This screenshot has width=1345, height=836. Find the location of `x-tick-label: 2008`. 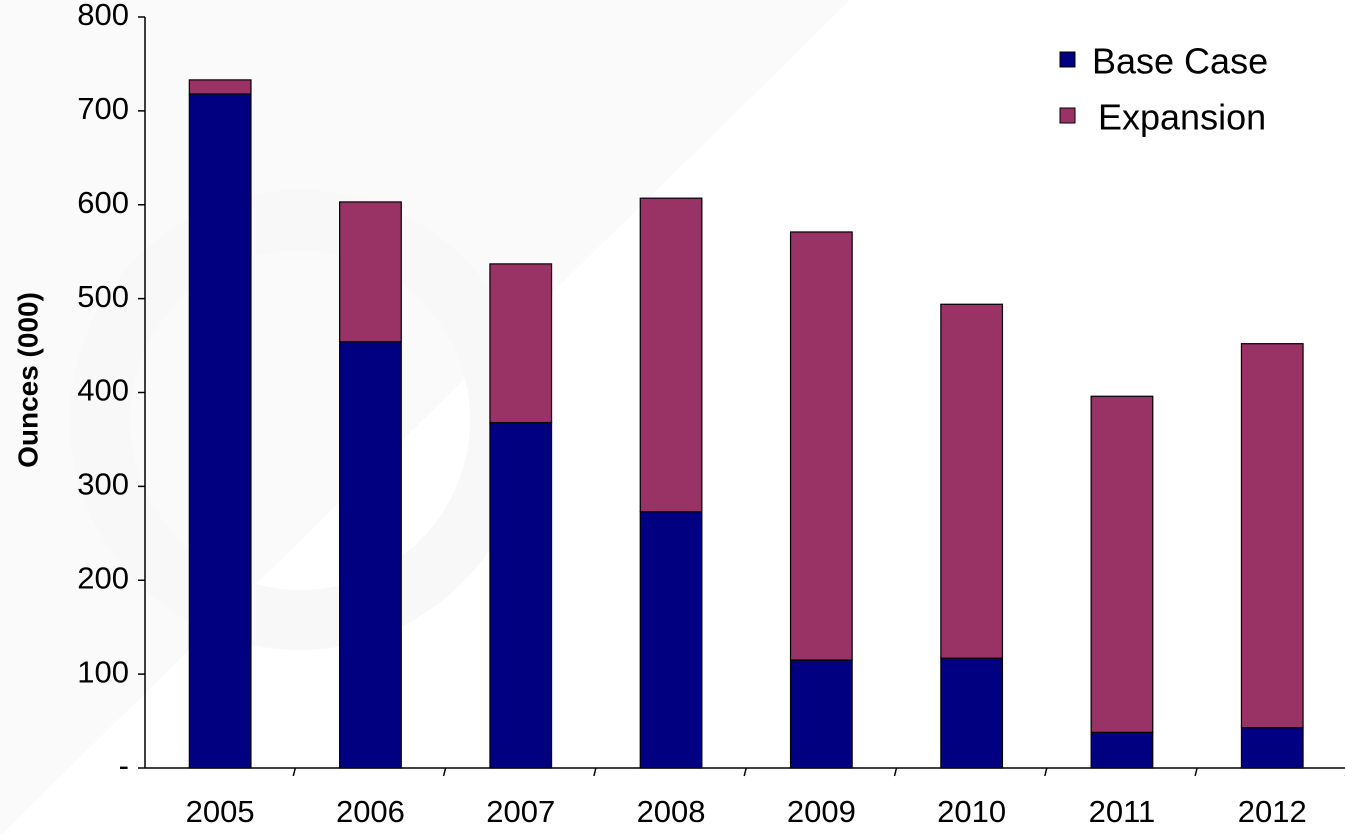

x-tick-label: 2008 is located at coordinates (671, 811).